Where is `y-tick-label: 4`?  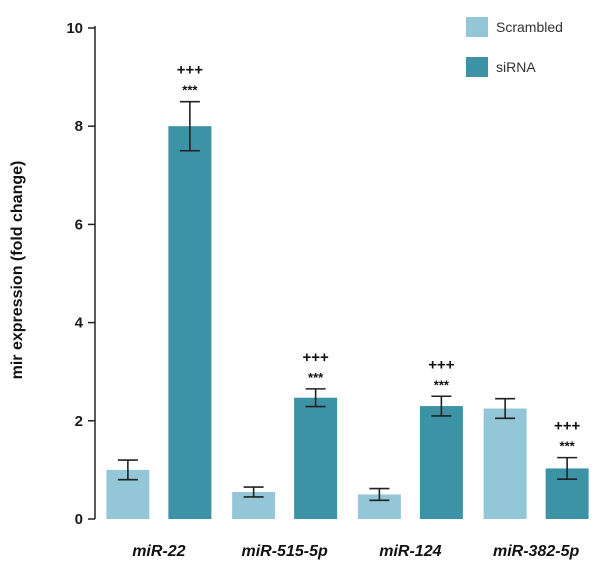
y-tick-label: 4 is located at coordinates (79, 323).